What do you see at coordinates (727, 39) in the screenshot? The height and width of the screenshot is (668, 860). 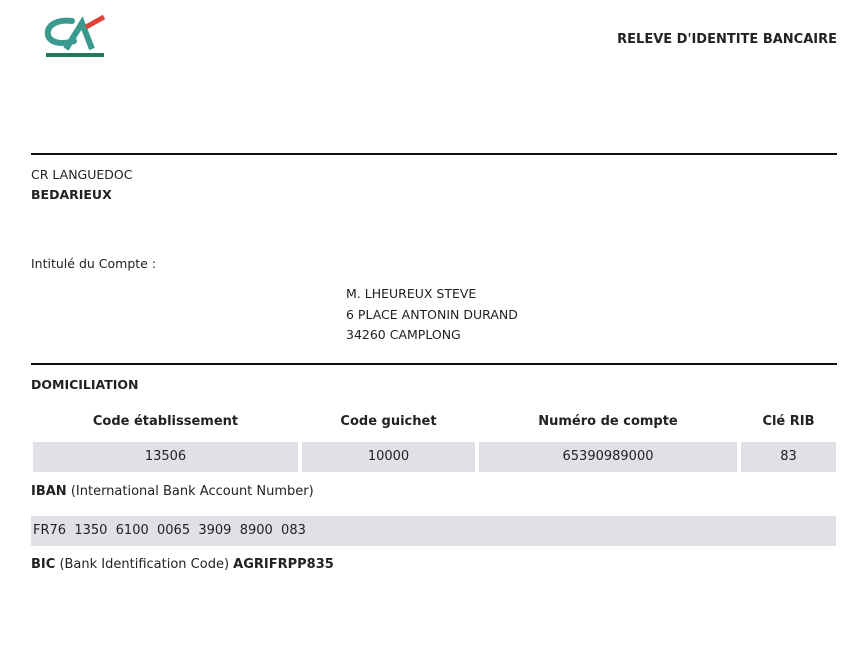 I see `document-title: RELEVE D'IDENTITE BANCAIRE` at bounding box center [727, 39].